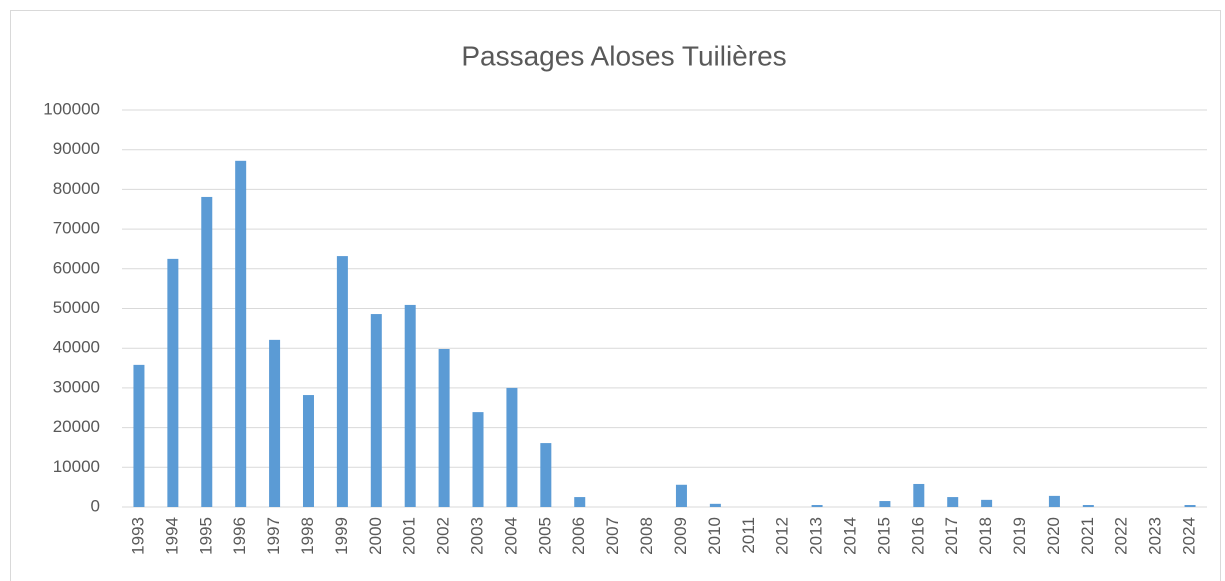 The width and height of the screenshot is (1225, 581). What do you see at coordinates (137, 536) in the screenshot?
I see `x-tick-label: 1993` at bounding box center [137, 536].